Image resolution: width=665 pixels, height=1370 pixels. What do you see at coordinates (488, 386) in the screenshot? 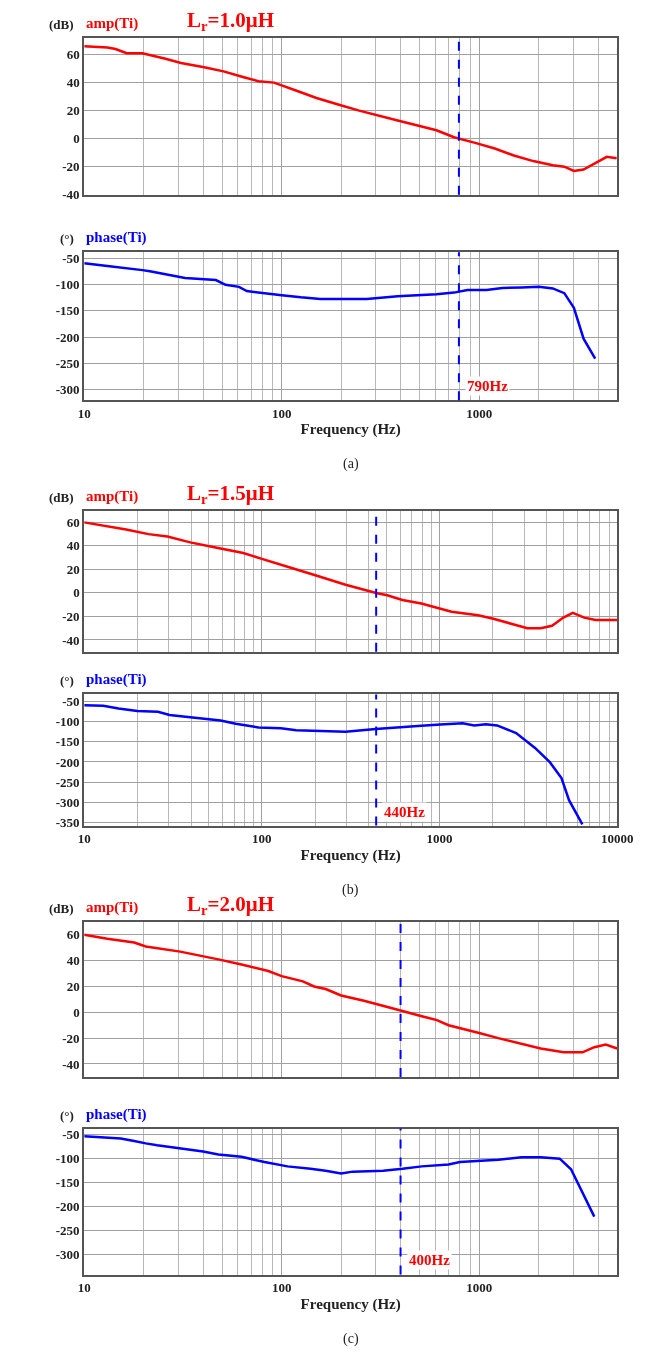
I see `ref-line-label: 790Hz` at bounding box center [488, 386].